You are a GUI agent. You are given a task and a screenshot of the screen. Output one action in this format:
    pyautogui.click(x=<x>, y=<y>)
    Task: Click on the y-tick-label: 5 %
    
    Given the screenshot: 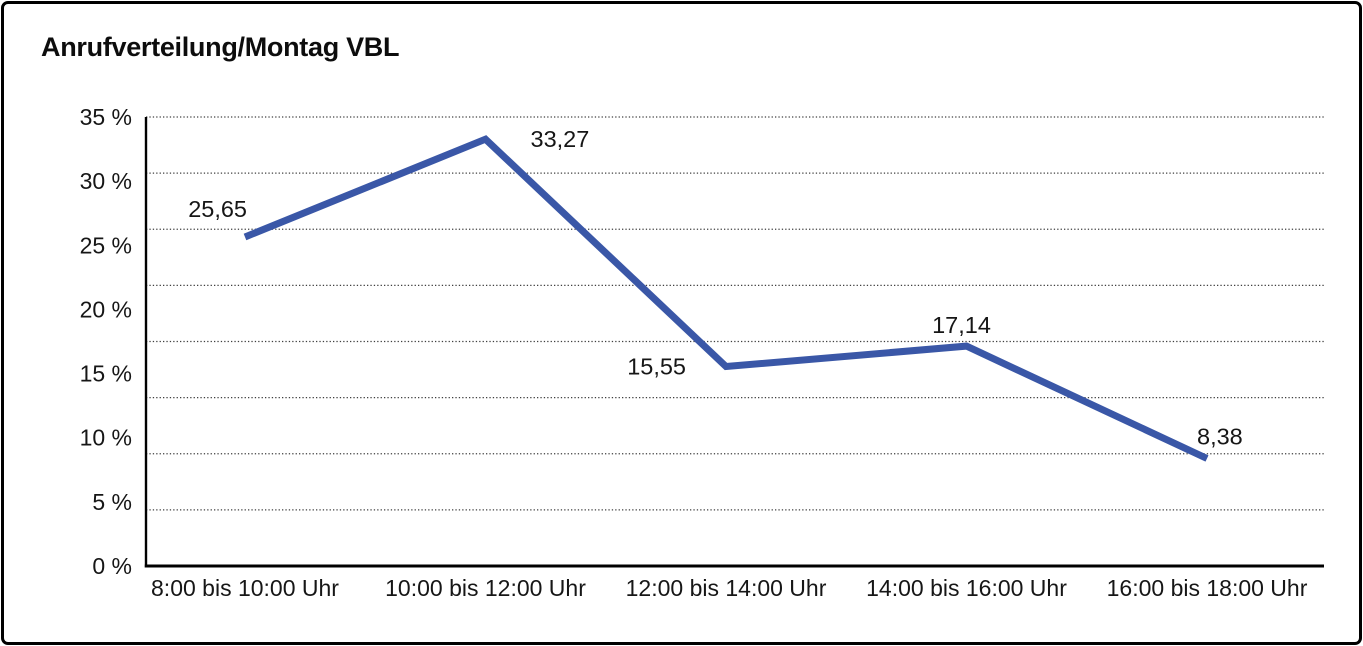 What is the action you would take?
    pyautogui.click(x=112, y=502)
    